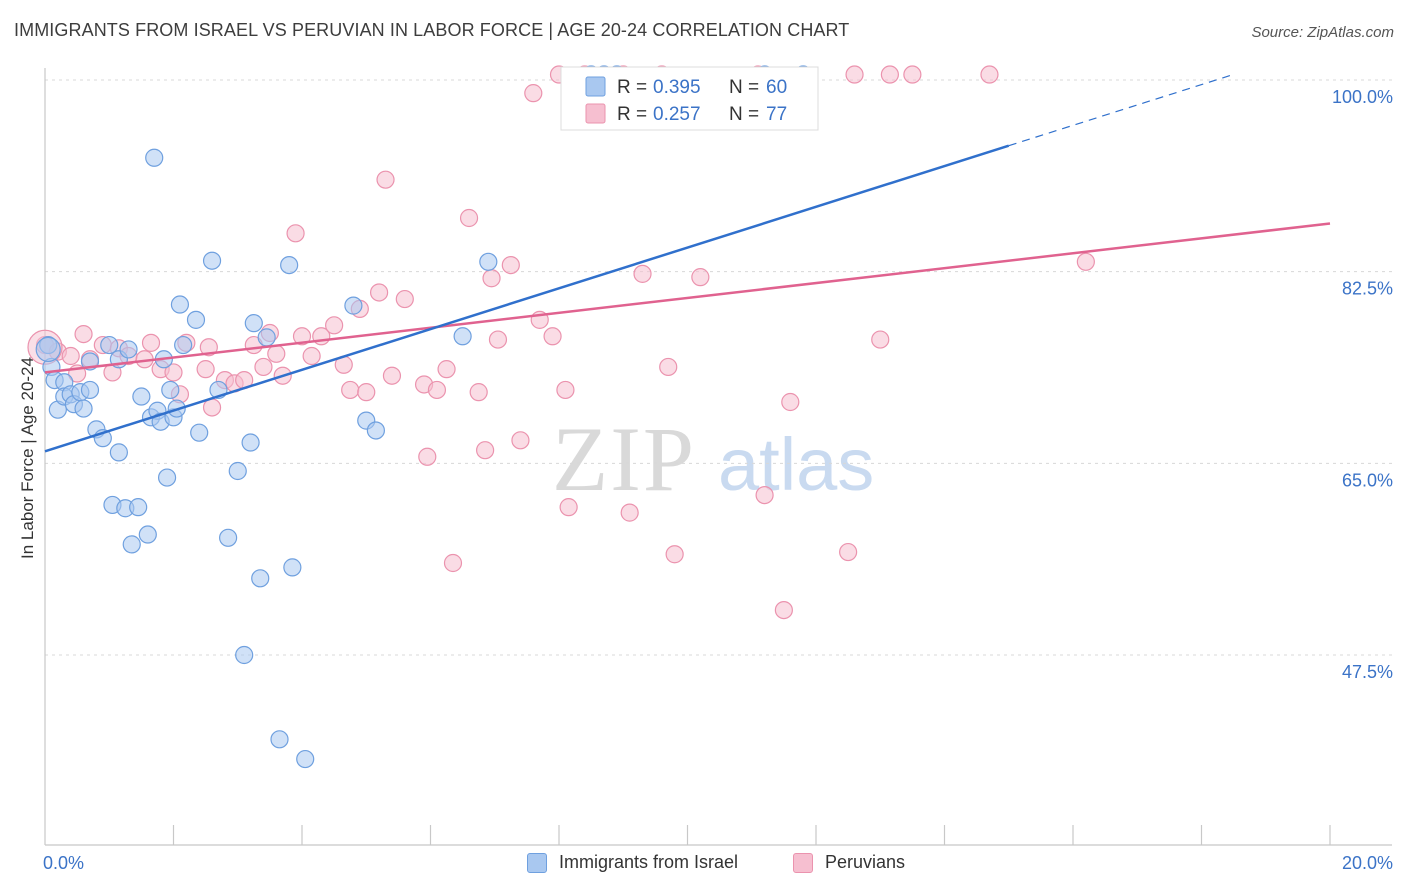 The image size is (1406, 892). I want to click on series-legend: Immigrants from Israel Peruvians, so click(703, 865).